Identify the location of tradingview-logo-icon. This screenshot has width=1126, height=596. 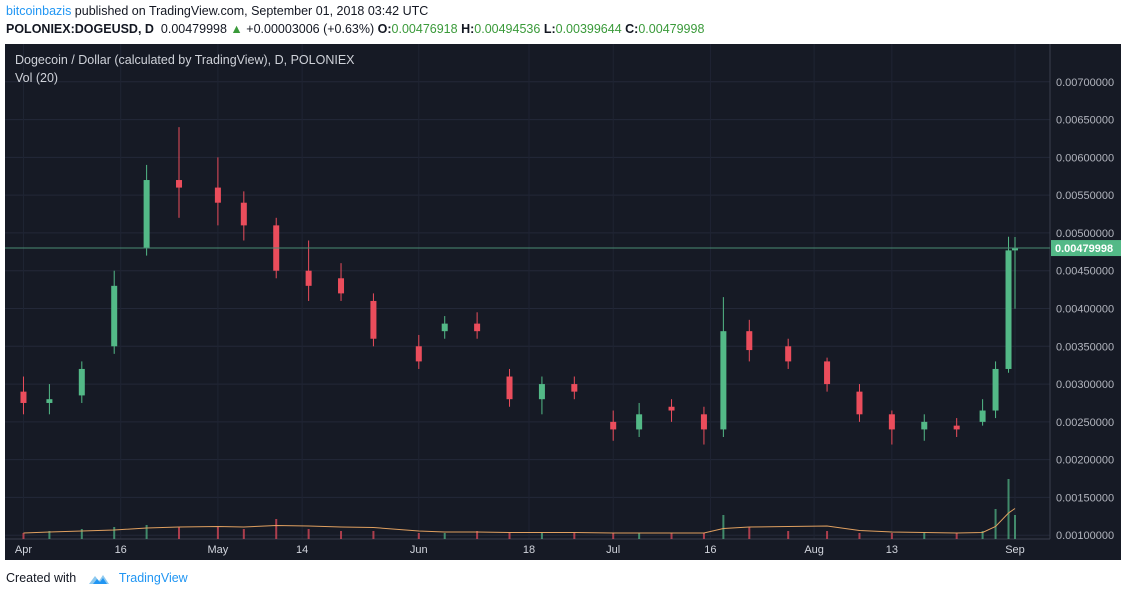
(98, 579).